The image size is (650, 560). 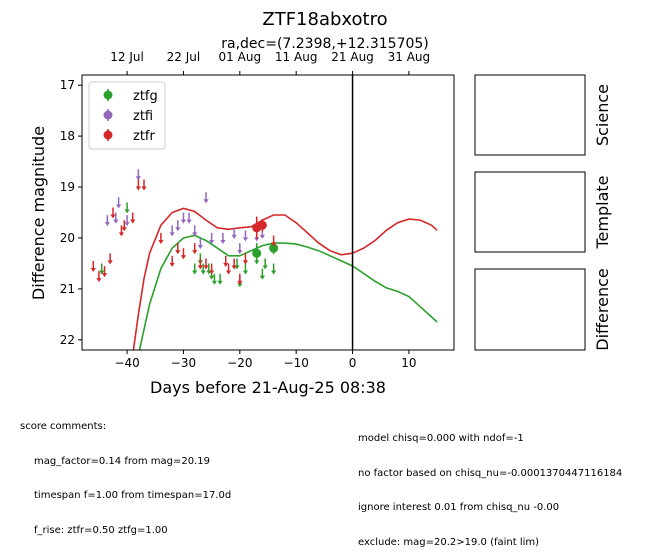 What do you see at coordinates (325, 44) in the screenshot?
I see `chart-subtitle: ra,dec=(7.2398,+12.315705)` at bounding box center [325, 44].